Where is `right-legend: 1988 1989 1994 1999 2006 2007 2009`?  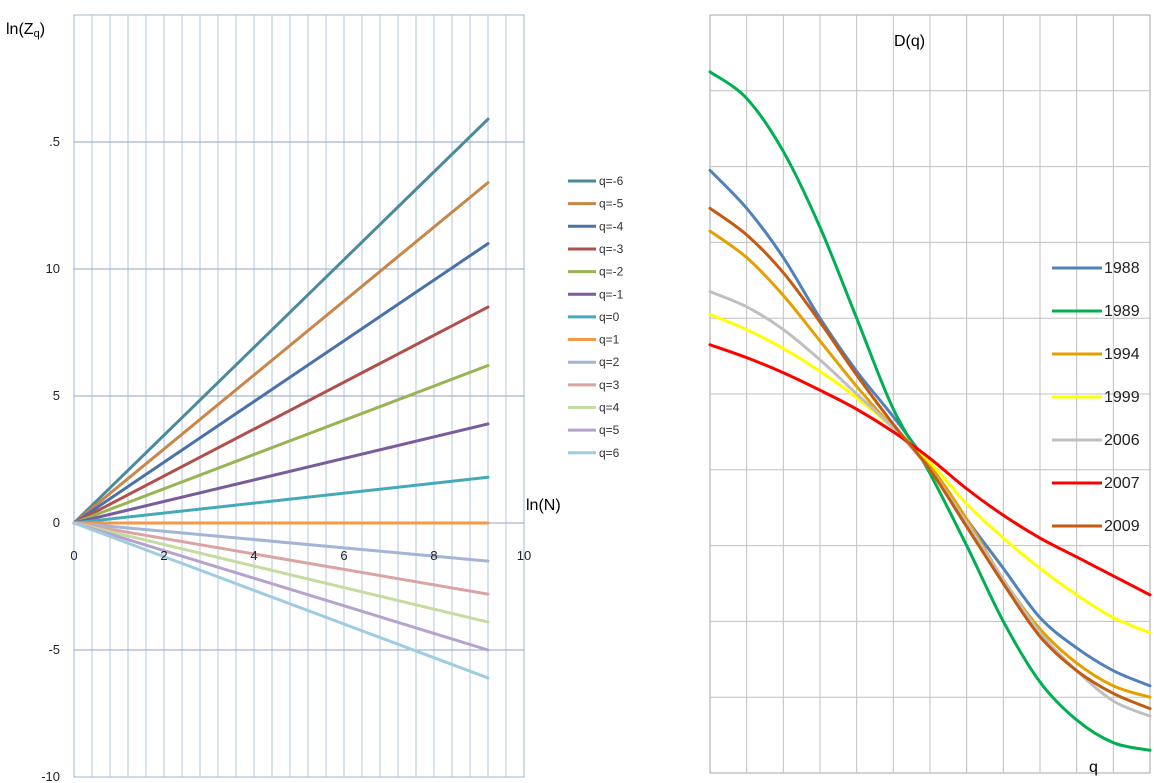 right-legend: 1988 1989 1994 1999 2006 2007 2009 is located at coordinates (1096, 397).